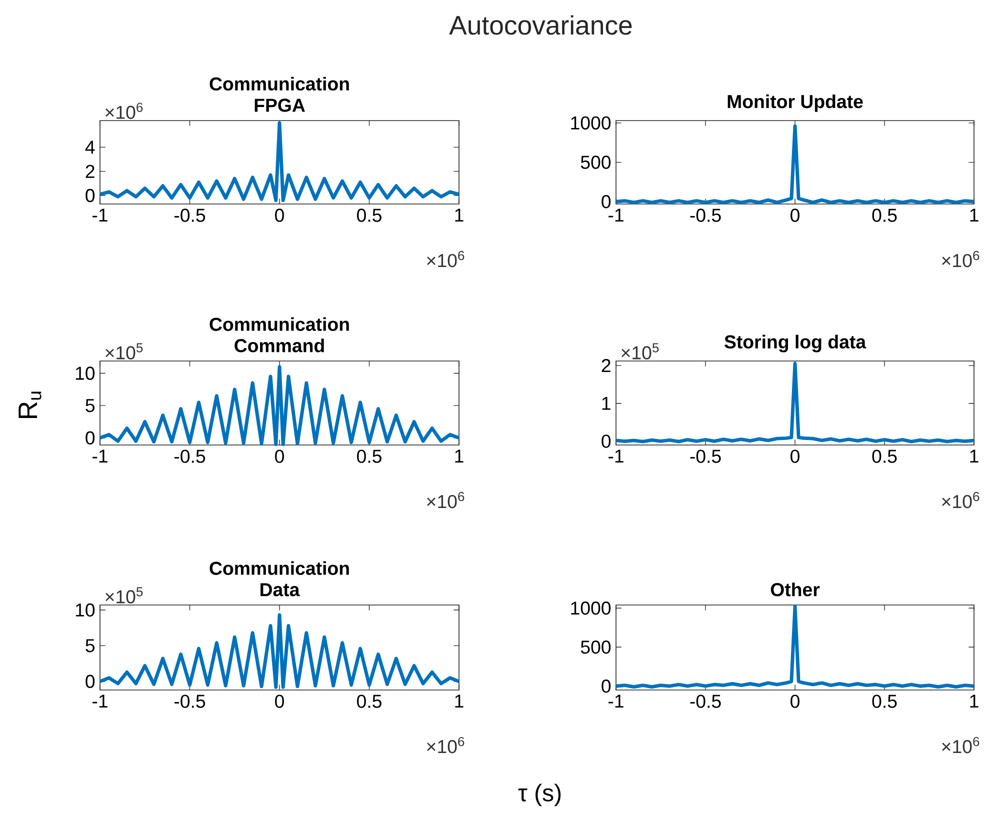 This screenshot has height=817, width=988. I want to click on y-tick-label: 1, so click(606, 403).